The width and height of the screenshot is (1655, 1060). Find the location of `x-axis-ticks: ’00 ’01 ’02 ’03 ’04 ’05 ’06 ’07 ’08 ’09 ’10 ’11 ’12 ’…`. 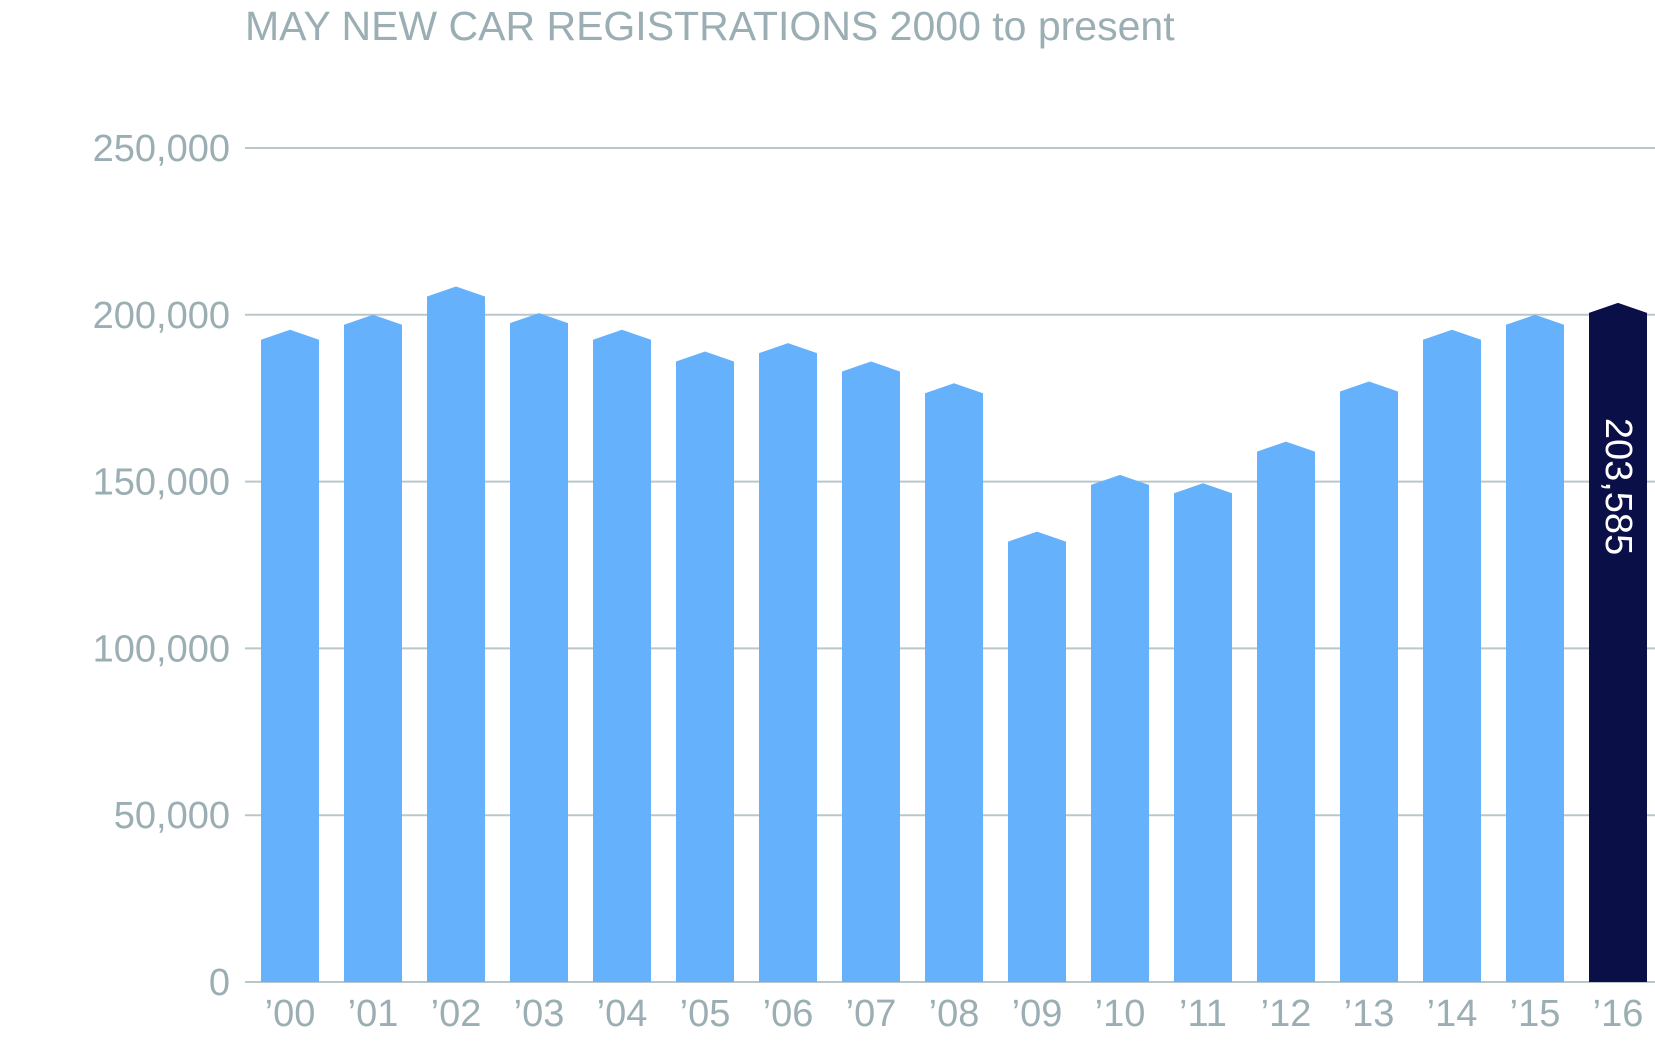

x-axis-ticks: ’00 ’01 ’02 ’03 ’04 ’05 ’06 ’07 ’08 ’09 ’10 ’11 ’12 ’… is located at coordinates (954, 1014).